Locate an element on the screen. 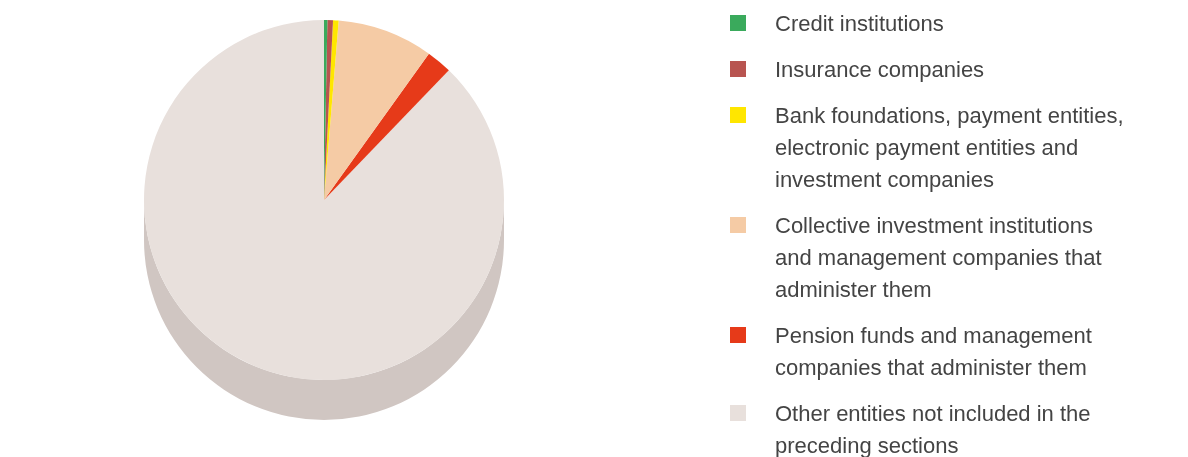 This screenshot has width=1188, height=457. legend-label: Other entities not included in the preceding sections is located at coordinates (933, 428).